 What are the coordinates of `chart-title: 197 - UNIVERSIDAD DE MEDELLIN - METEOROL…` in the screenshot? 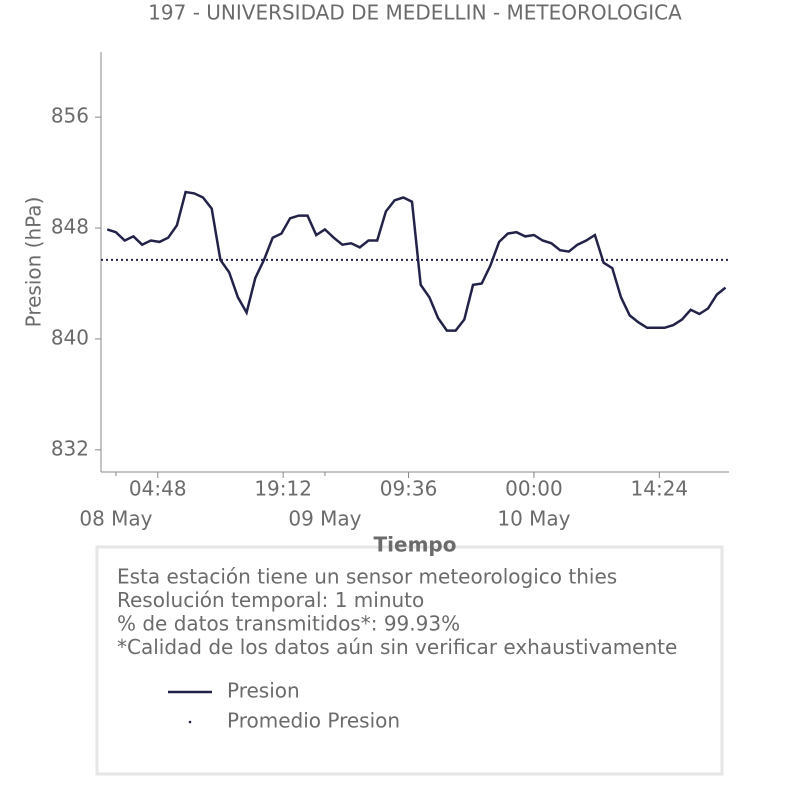 It's located at (415, 13).